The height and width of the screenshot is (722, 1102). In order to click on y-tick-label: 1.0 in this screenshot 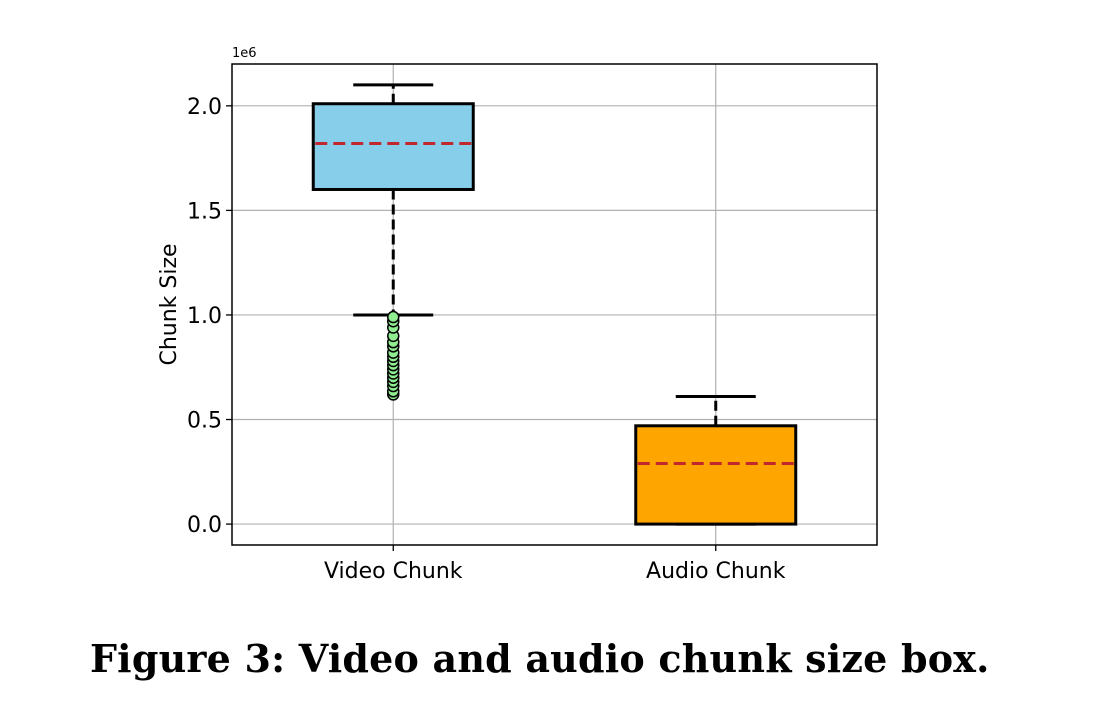, I will do `click(204, 316)`.